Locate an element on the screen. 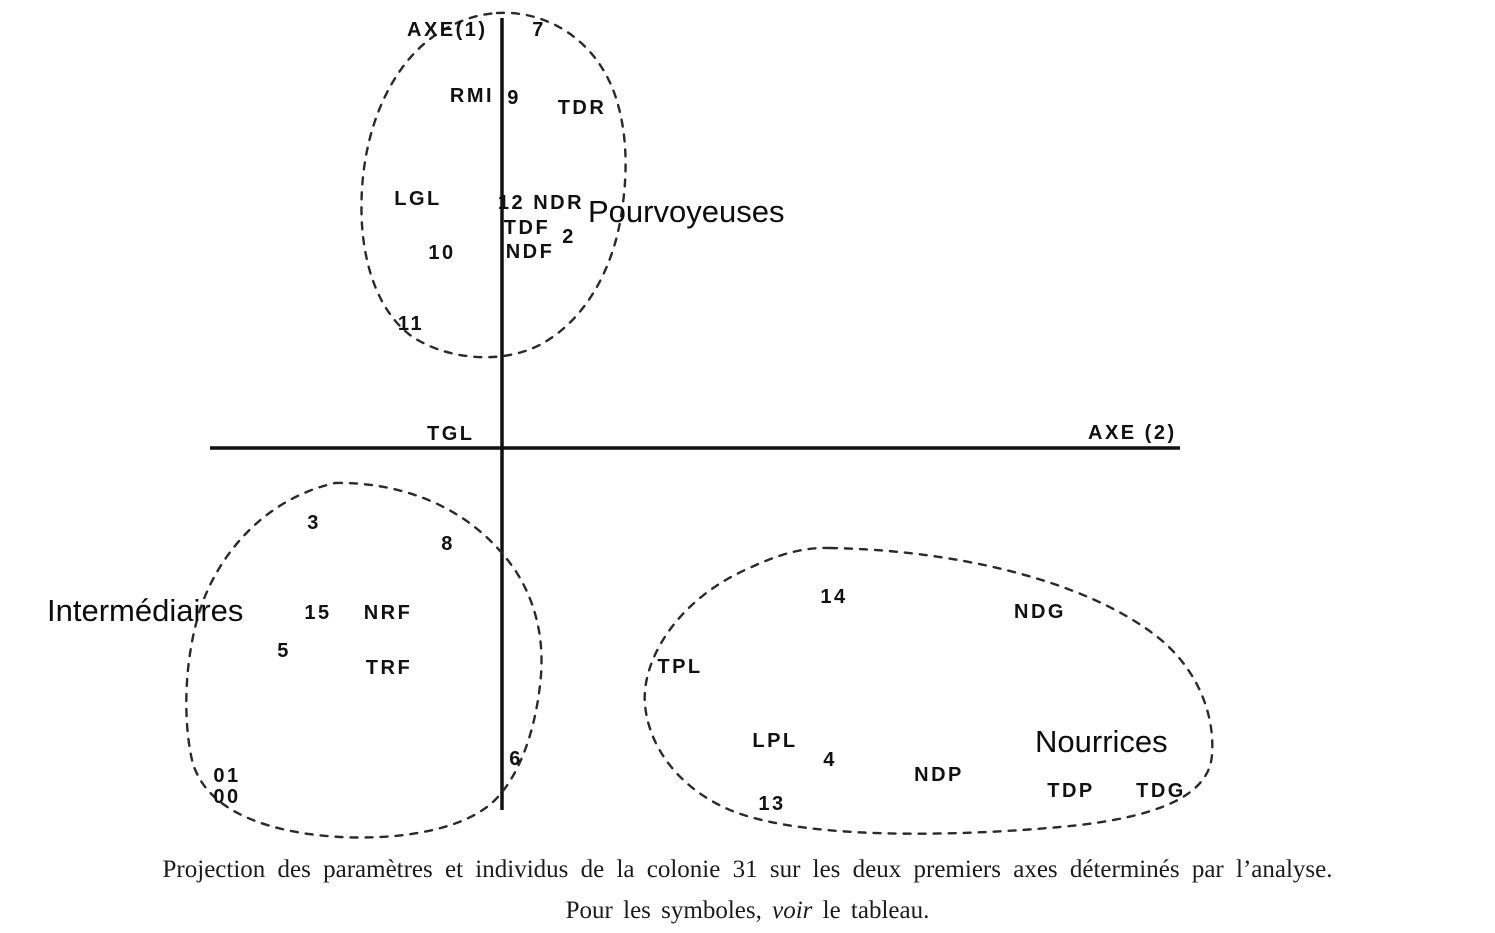 The width and height of the screenshot is (1495, 933). cluster-outline-intermediaires is located at coordinates (364, 660).